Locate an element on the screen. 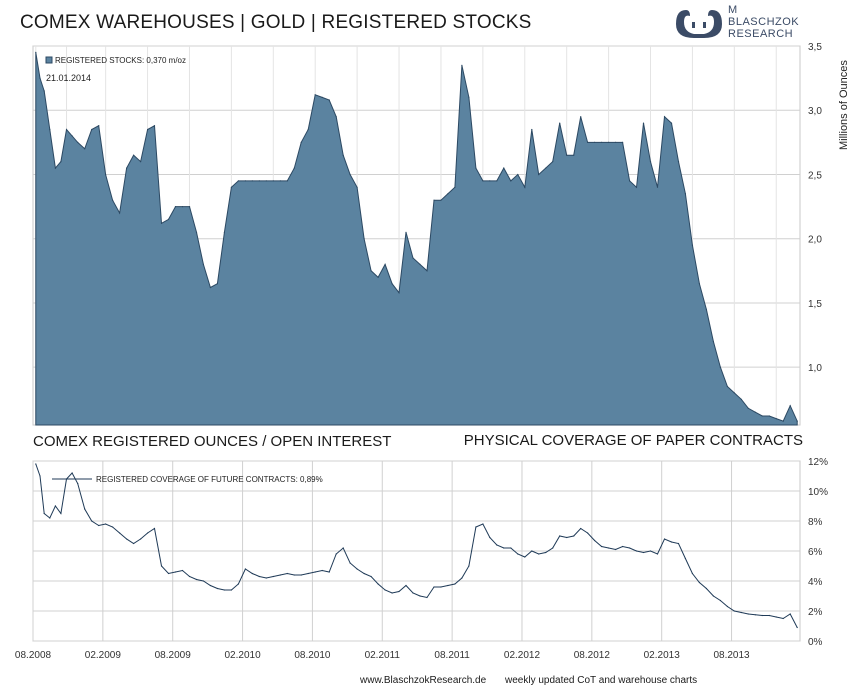 The image size is (861, 690). logo-emblem-icon is located at coordinates (699, 24).